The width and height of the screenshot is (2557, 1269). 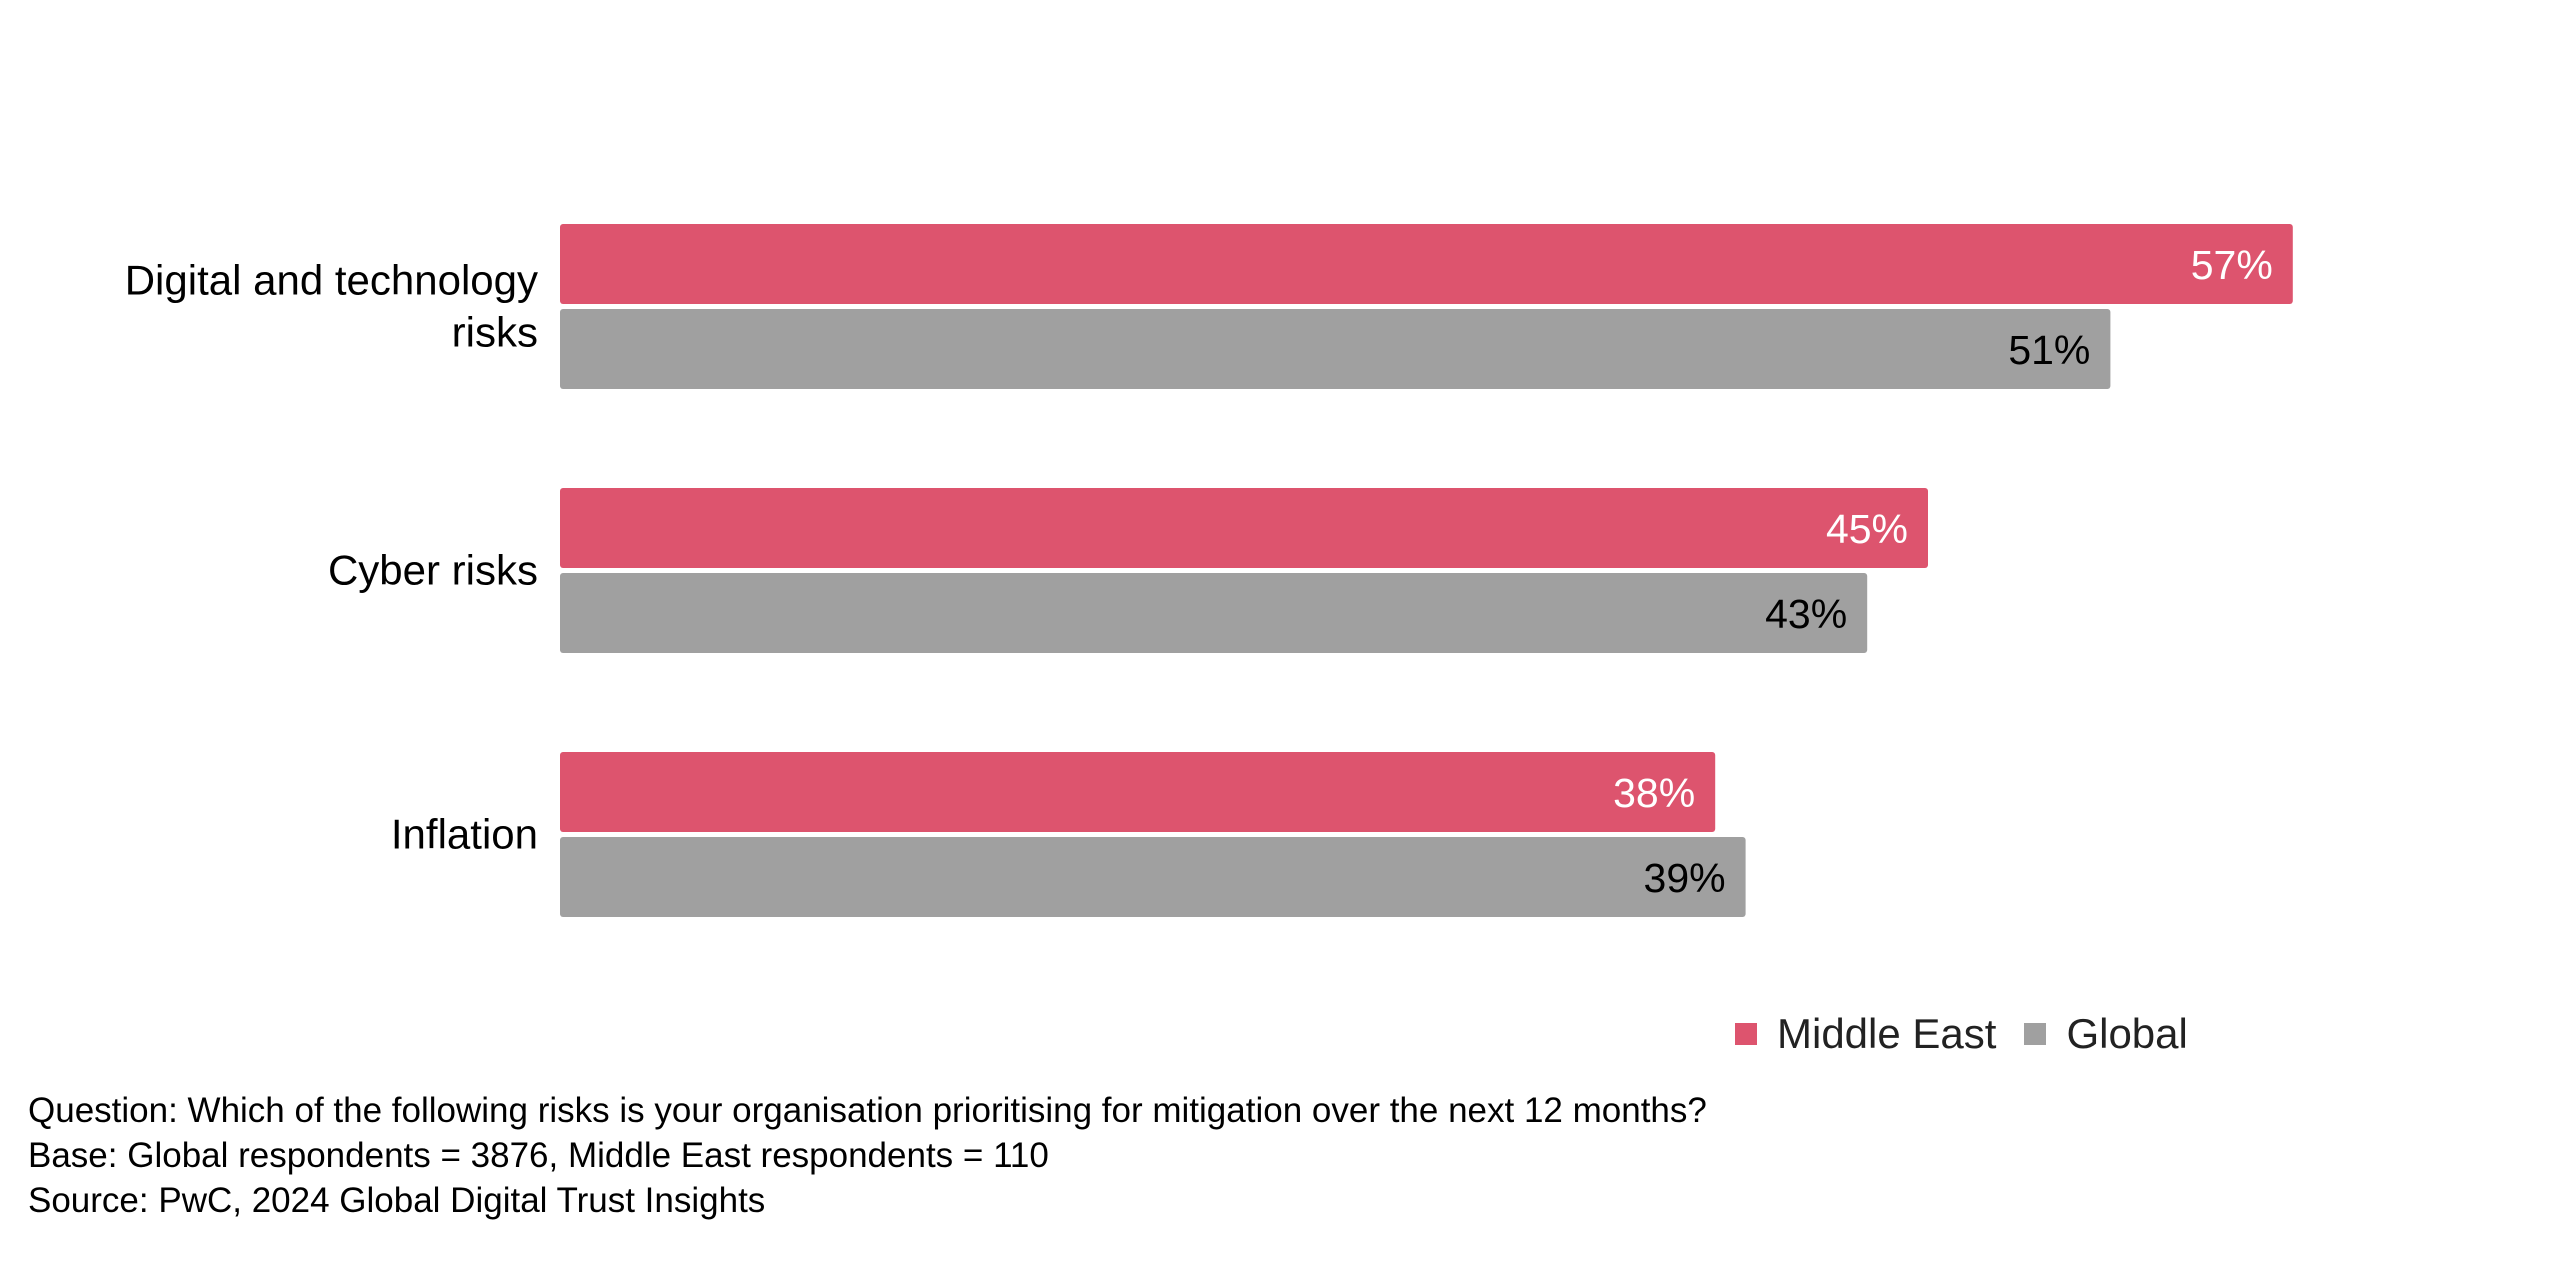 I want to click on data-label-global-2: 43%, so click(x=1806, y=614).